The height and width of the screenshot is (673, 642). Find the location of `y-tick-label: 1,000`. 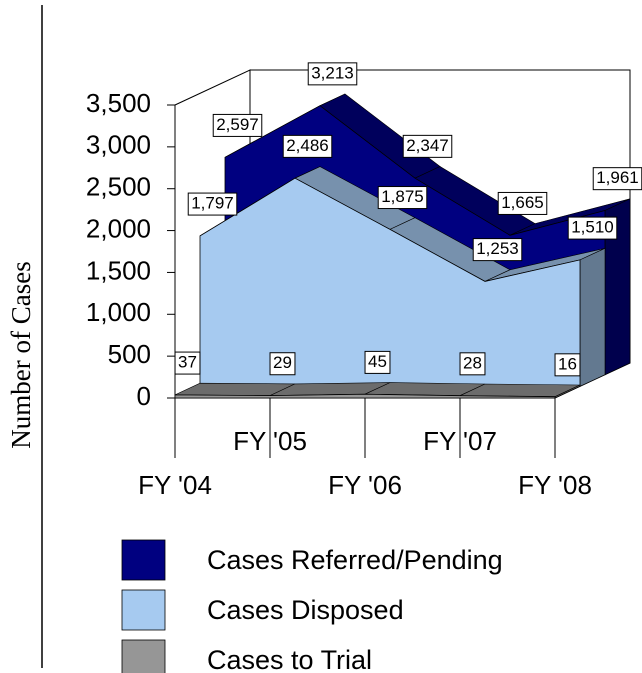

y-tick-label: 1,000 is located at coordinates (118, 312).